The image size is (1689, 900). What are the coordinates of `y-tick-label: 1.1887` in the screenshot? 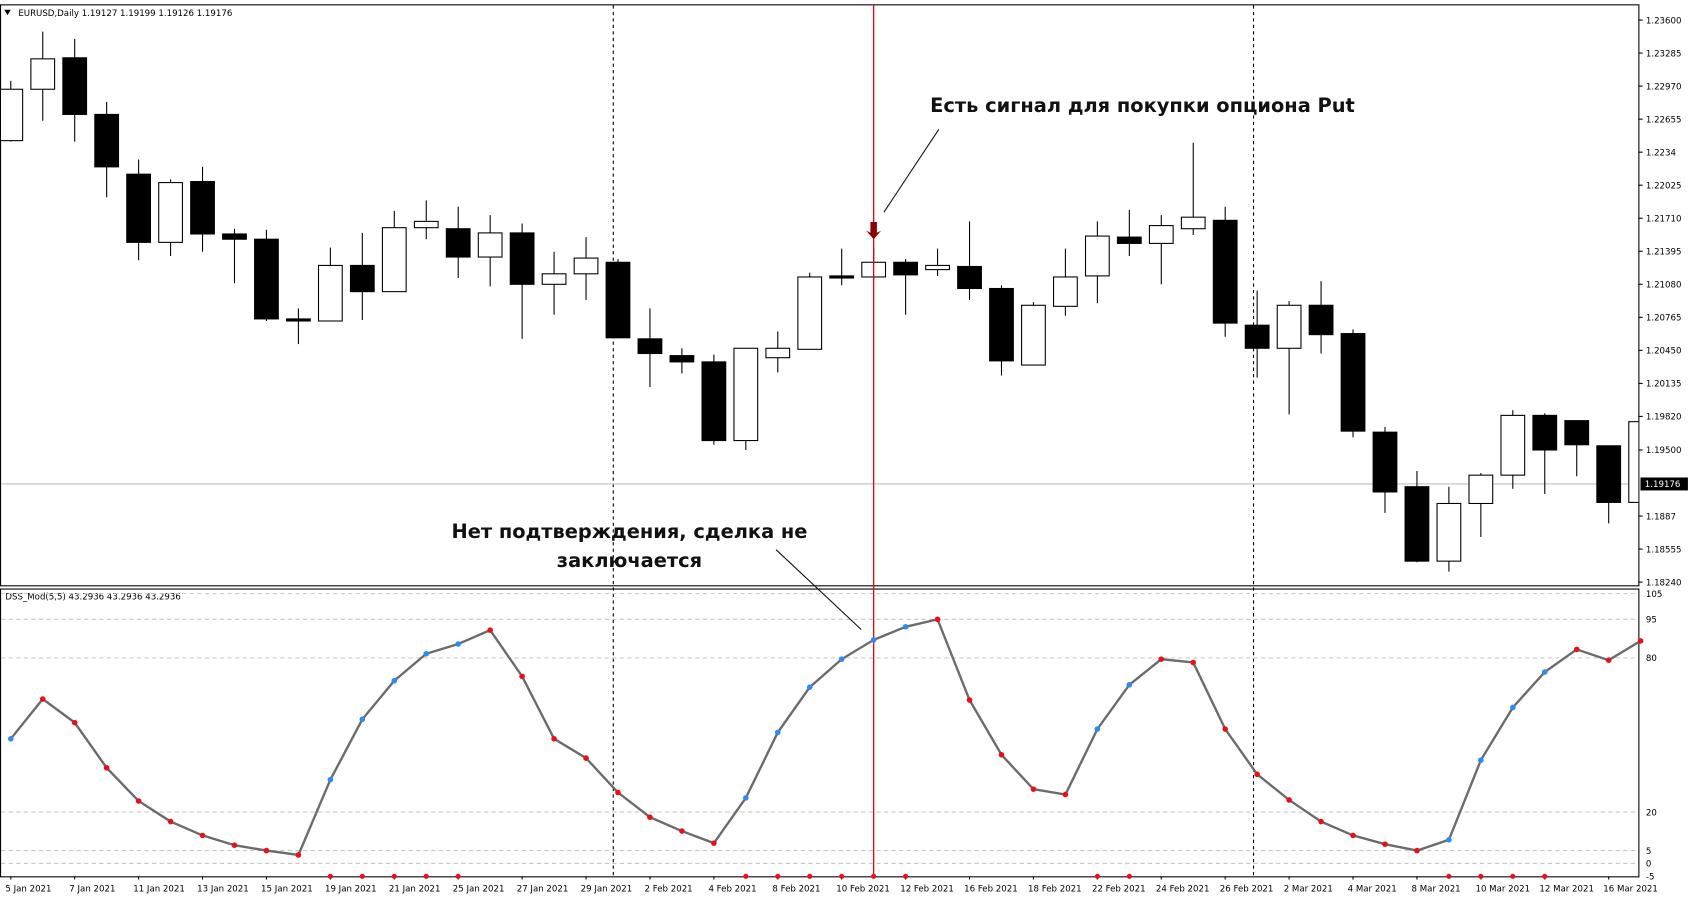 It's located at (1661, 517).